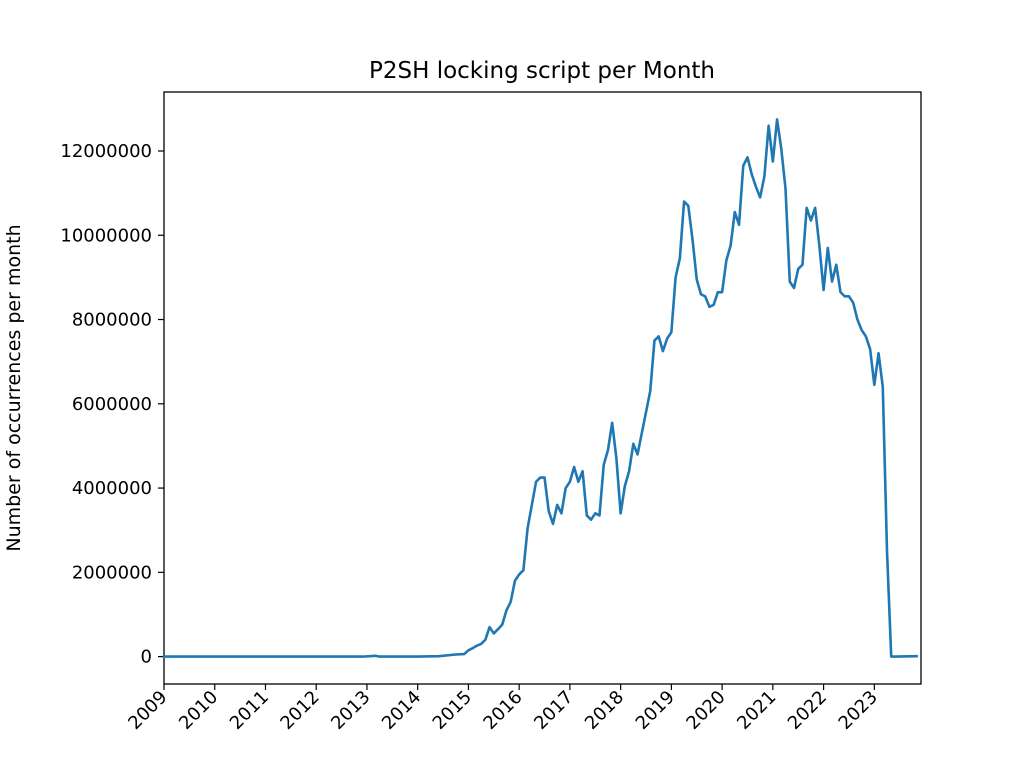 The height and width of the screenshot is (768, 1024). What do you see at coordinates (858, 710) in the screenshot?
I see `x-tick-label: 2023` at bounding box center [858, 710].